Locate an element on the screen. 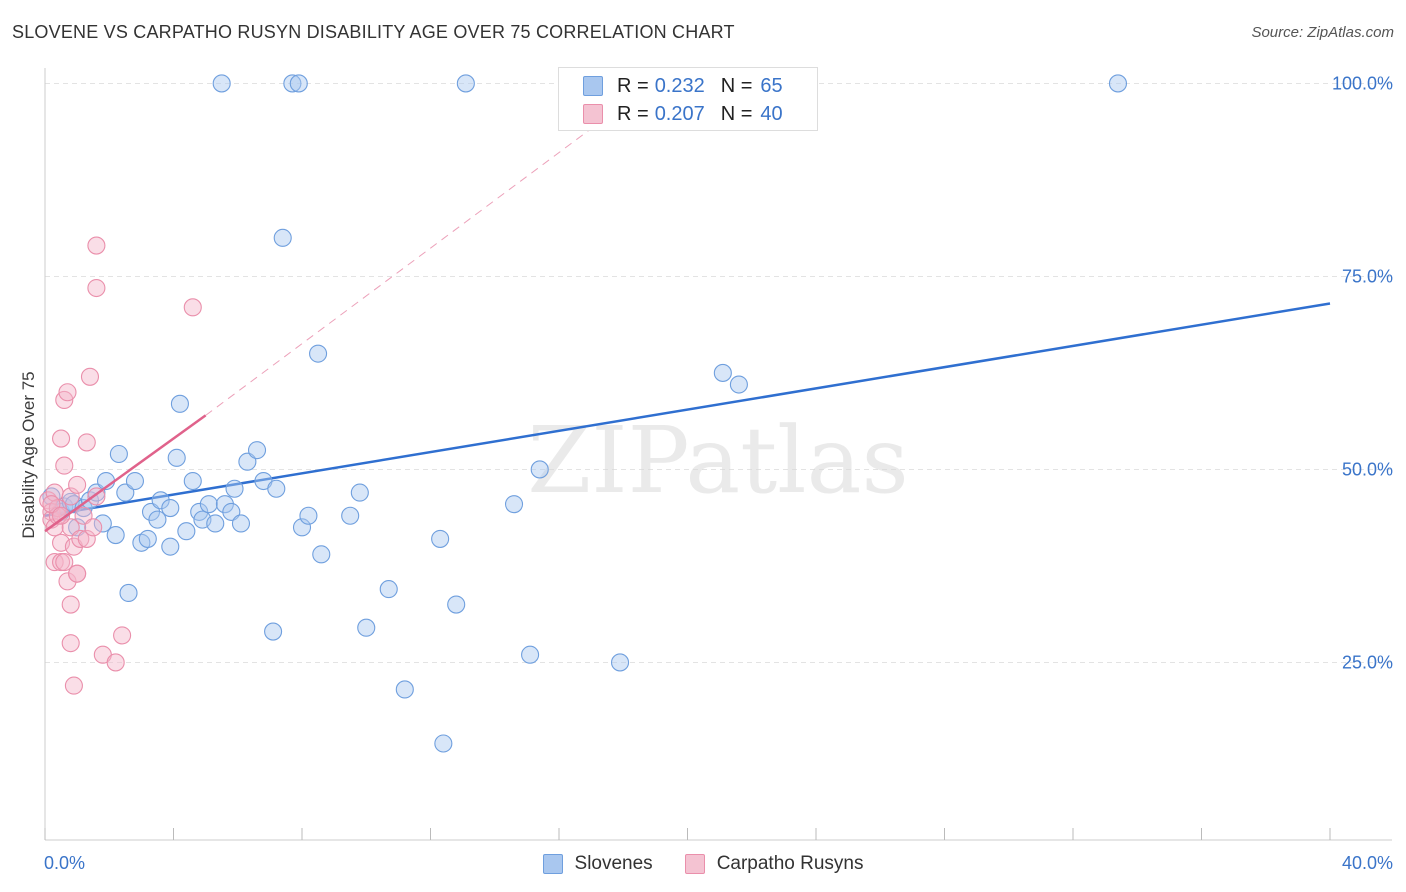  x-tick-label-min: 0.0% is located at coordinates (64, 863).